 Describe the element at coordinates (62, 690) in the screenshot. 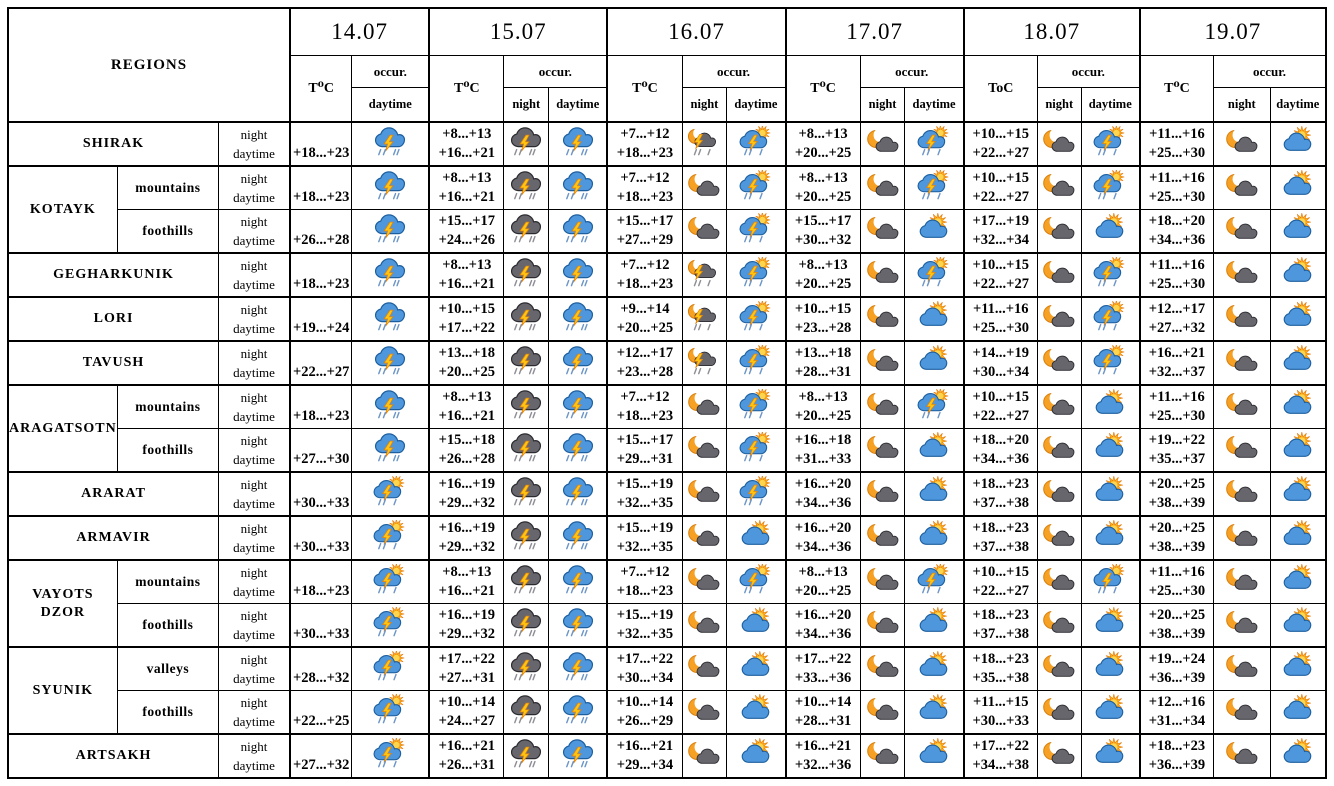

I see `region-cell: SYUNIK` at that location.